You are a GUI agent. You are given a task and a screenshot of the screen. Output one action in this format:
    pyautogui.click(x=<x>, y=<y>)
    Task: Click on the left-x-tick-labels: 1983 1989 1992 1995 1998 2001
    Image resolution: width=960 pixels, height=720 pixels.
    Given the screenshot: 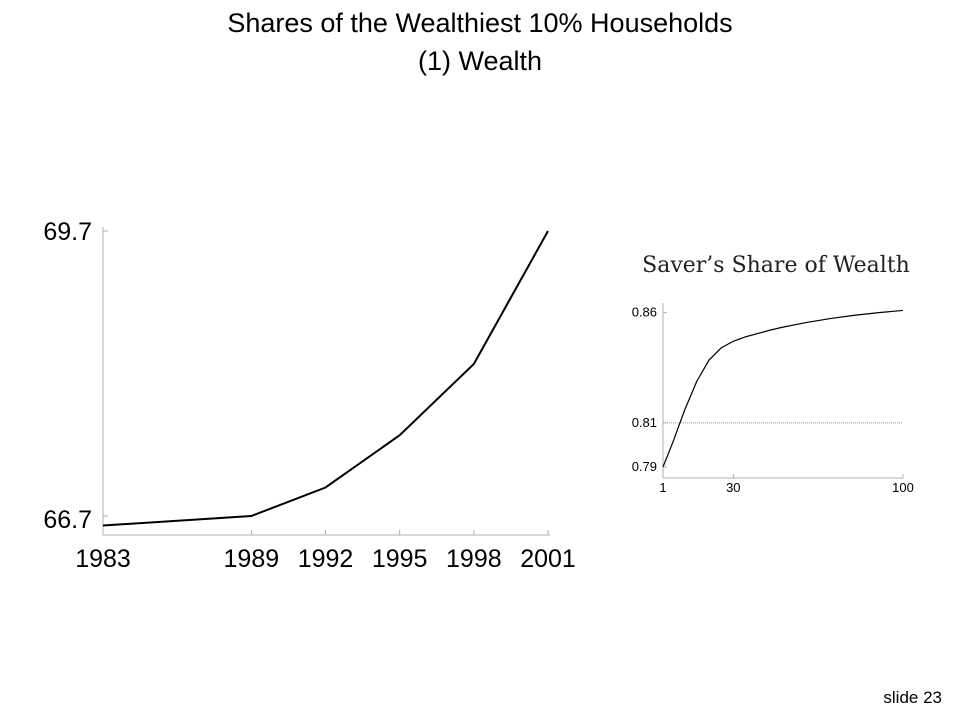 What is the action you would take?
    pyautogui.click(x=325, y=559)
    